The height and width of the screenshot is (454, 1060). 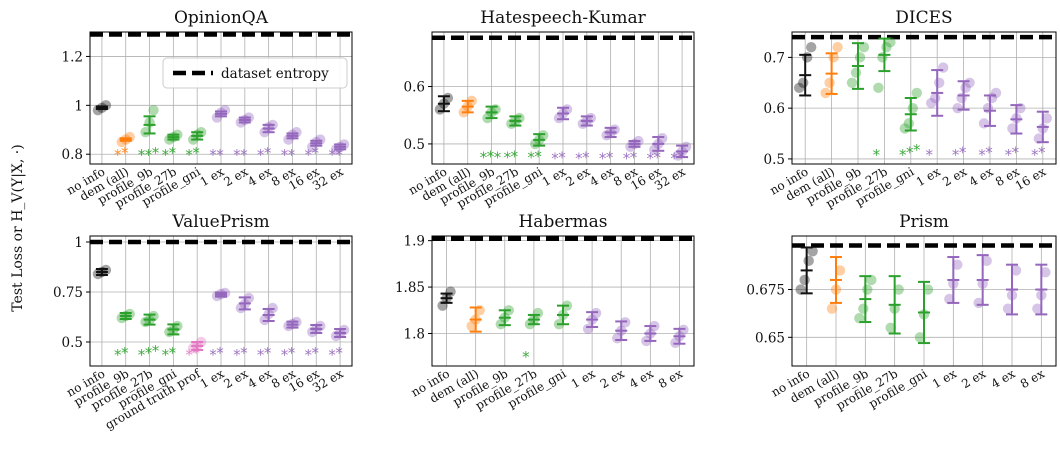 What do you see at coordinates (414, 335) in the screenshot?
I see `y-tick-label: 1.8` at bounding box center [414, 335].